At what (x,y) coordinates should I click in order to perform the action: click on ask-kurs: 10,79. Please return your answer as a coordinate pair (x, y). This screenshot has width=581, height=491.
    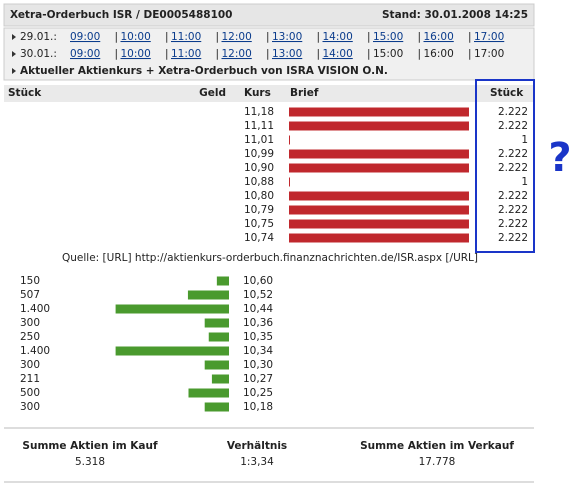
    Looking at the image, I should click on (259, 210).